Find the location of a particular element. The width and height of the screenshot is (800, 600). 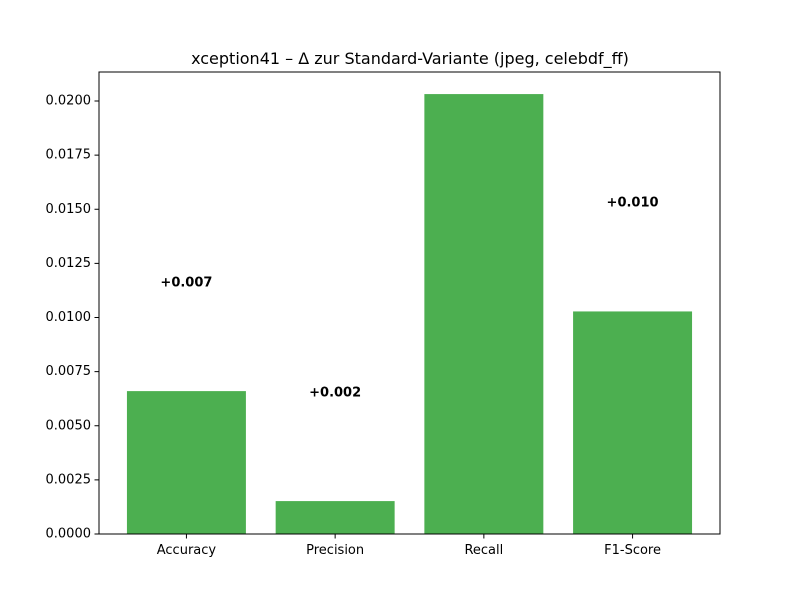

data-label: +0.010 is located at coordinates (633, 203).